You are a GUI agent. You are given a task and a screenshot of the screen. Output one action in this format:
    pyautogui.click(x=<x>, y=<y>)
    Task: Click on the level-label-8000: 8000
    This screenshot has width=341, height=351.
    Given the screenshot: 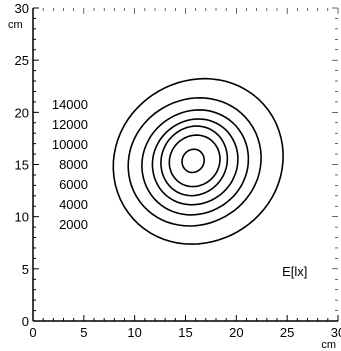 What is the action you would take?
    pyautogui.click(x=73, y=164)
    